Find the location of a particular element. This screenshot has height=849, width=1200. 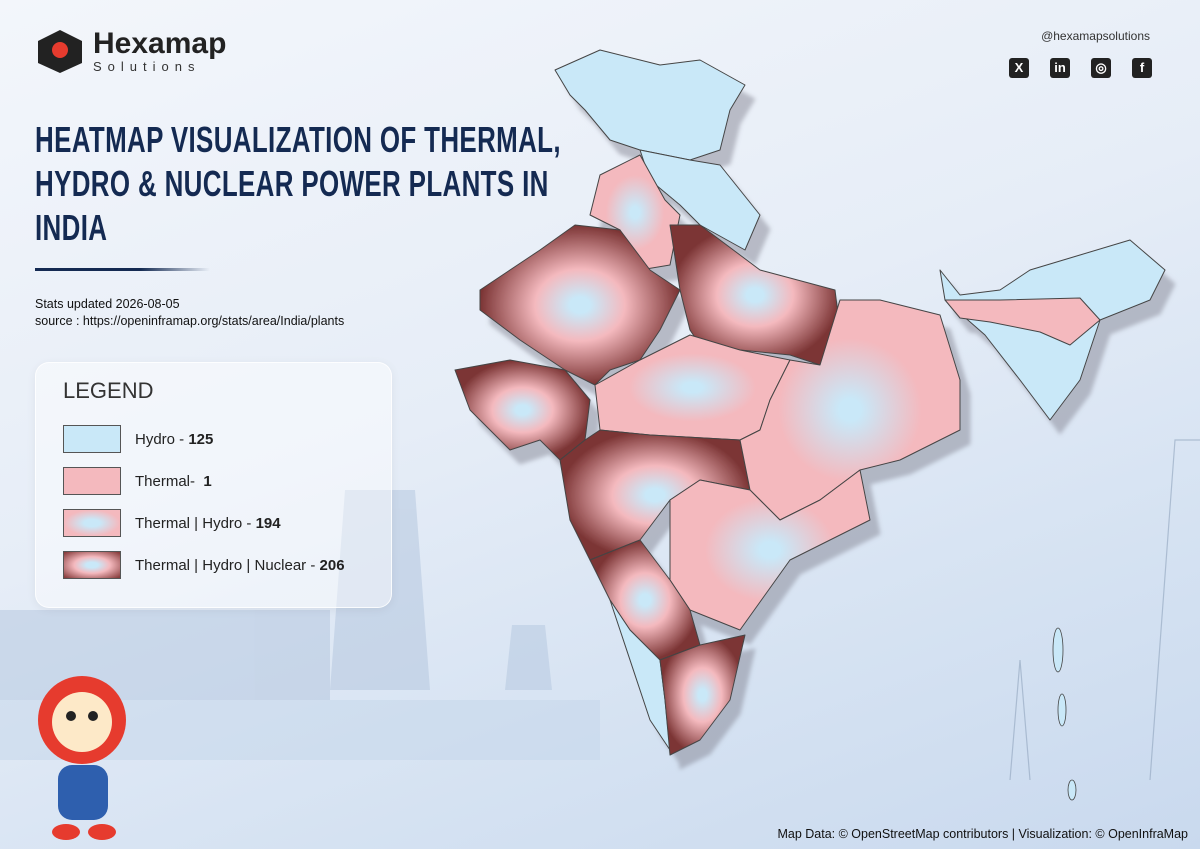

title-rule is located at coordinates (122, 269).